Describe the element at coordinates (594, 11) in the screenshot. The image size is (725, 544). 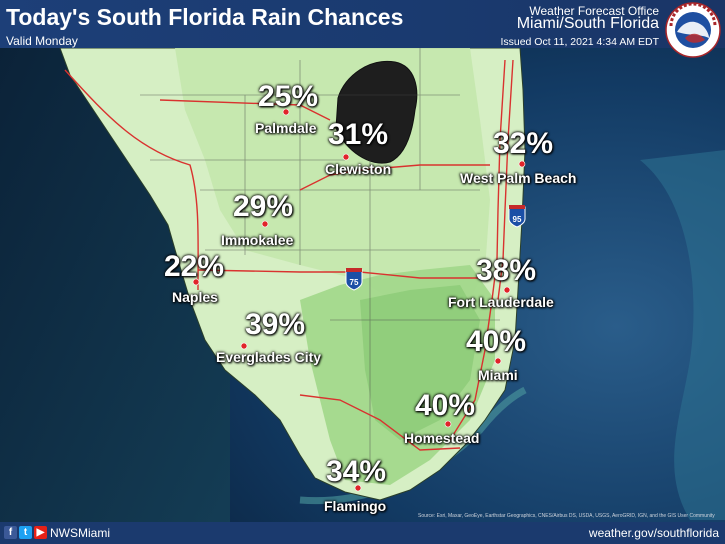
I see `office-name: Weather Forecast Office` at that location.